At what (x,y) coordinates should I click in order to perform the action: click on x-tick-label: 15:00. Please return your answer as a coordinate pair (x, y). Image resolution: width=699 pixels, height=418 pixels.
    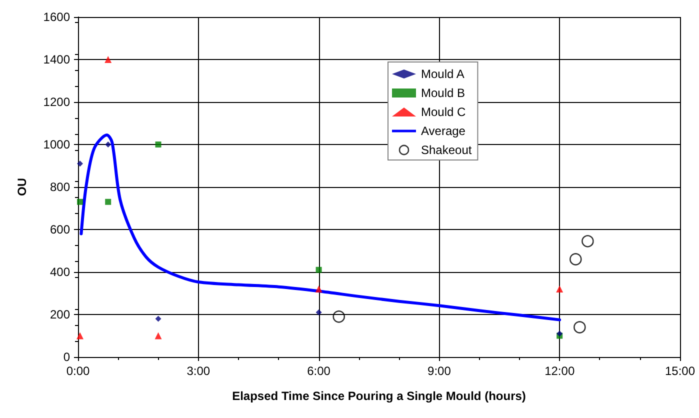
    Looking at the image, I should click on (680, 371).